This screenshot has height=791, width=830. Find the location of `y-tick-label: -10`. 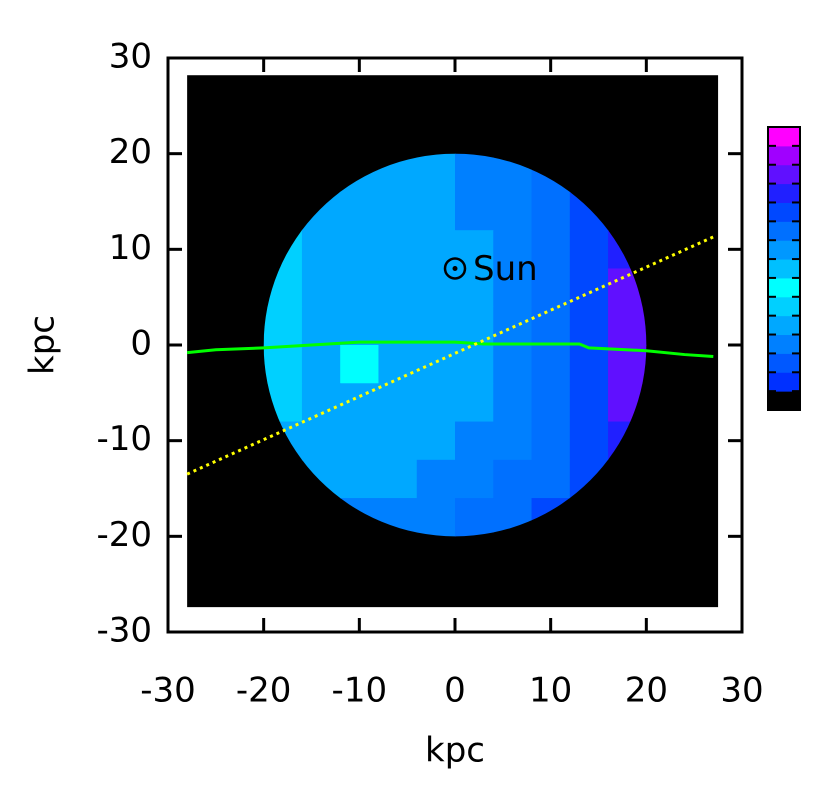

y-tick-label: -10 is located at coordinates (124, 439).